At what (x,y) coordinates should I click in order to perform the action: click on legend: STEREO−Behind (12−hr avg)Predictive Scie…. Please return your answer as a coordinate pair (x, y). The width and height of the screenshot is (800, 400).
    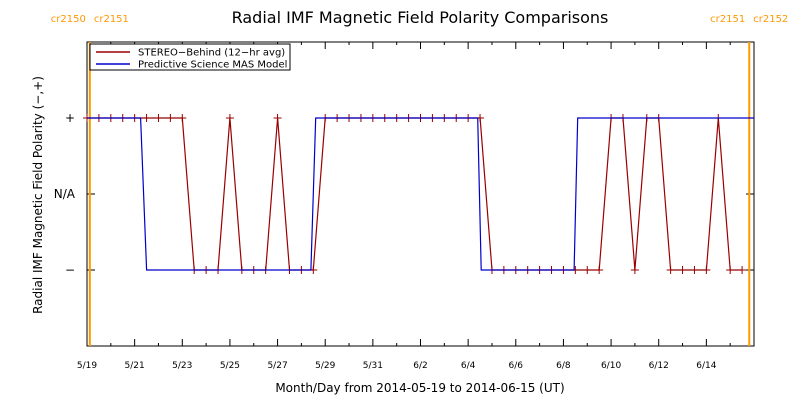
    Looking at the image, I should click on (190, 57).